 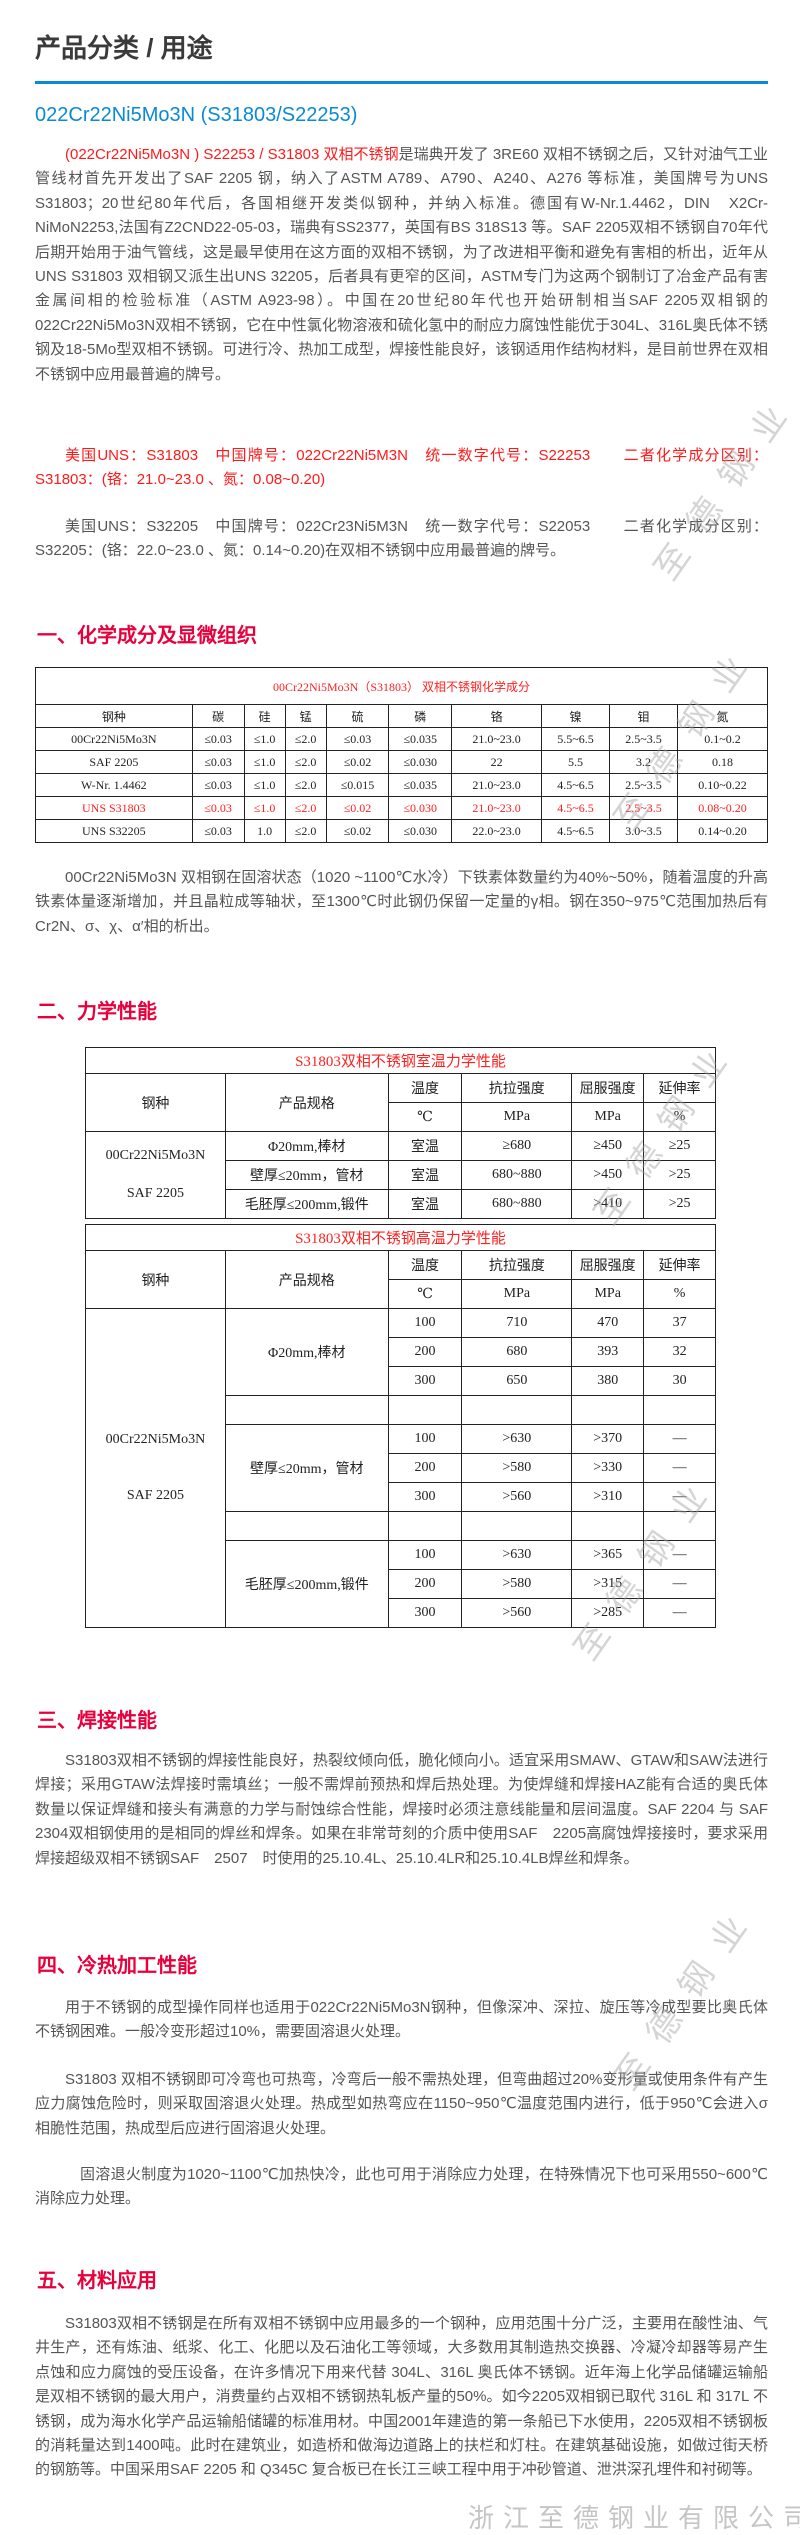 I want to click on column-header: 硫, so click(x=357, y=716).